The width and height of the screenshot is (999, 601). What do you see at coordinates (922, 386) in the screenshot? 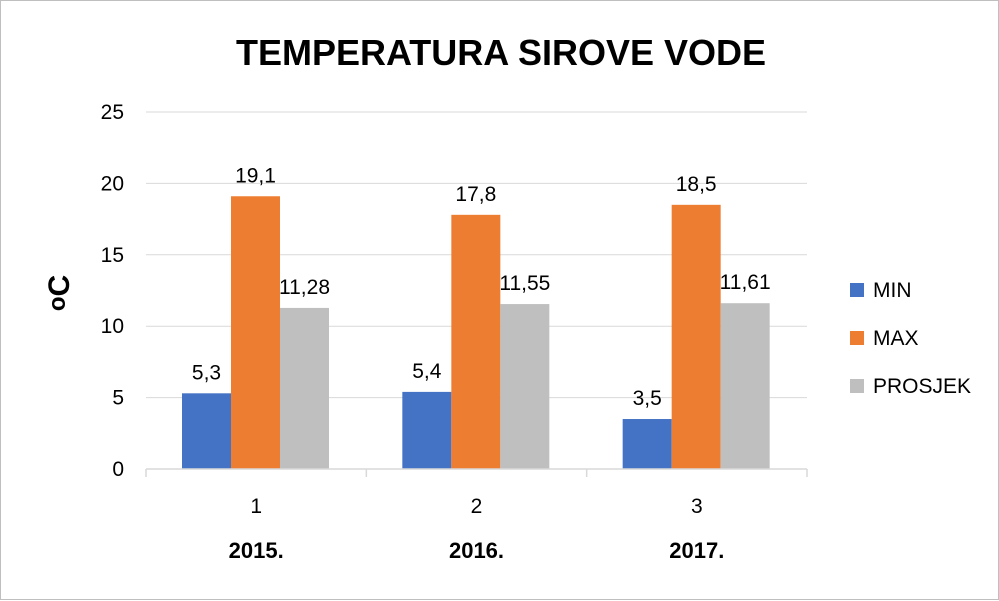
I see `legend-label: PROSJEK` at bounding box center [922, 386].